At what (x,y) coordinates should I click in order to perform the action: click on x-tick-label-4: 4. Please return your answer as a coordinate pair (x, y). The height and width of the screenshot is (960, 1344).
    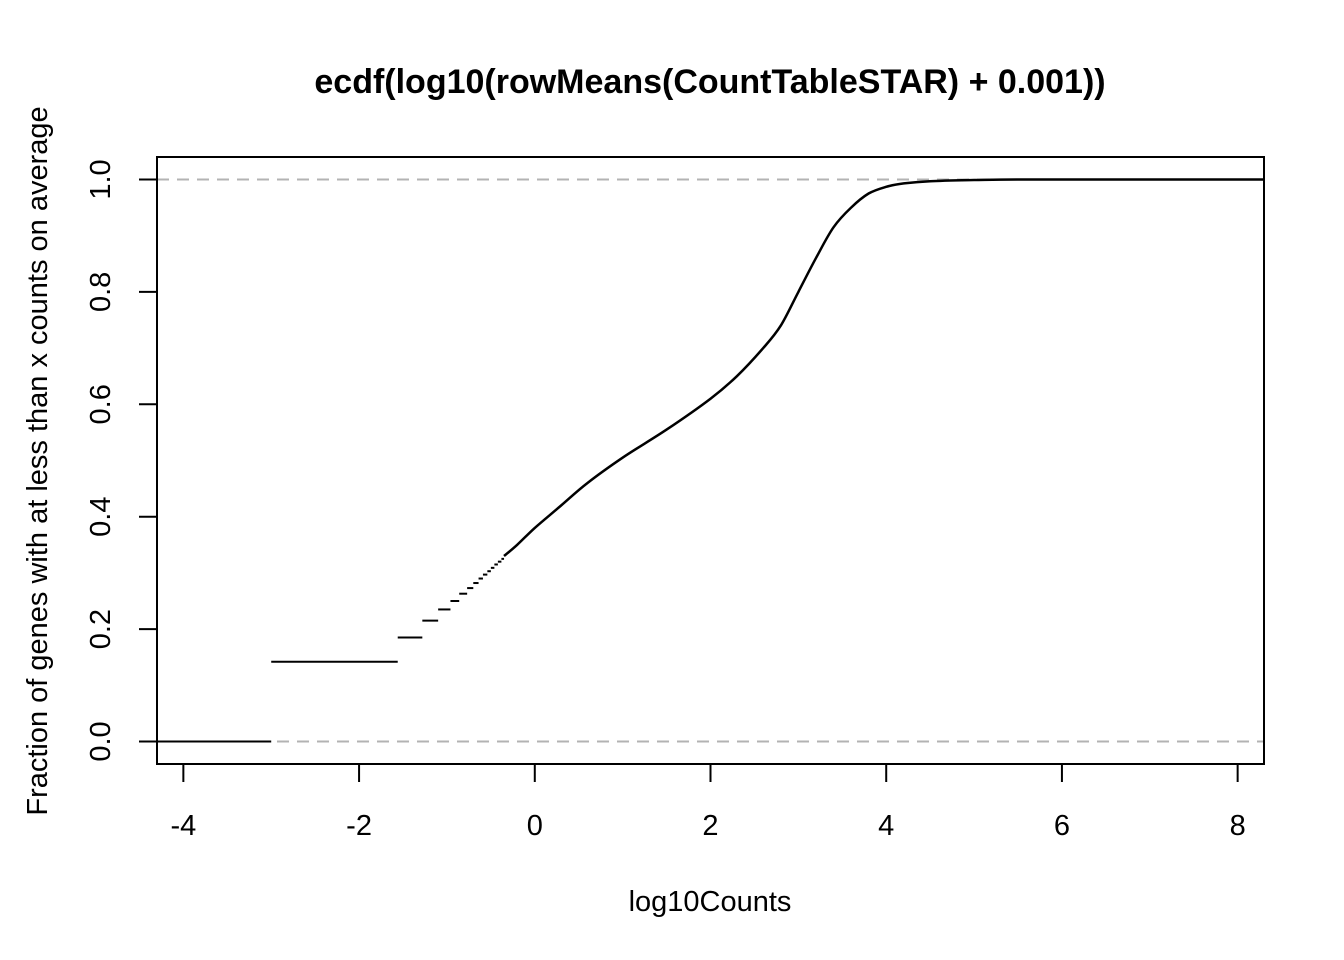
    Looking at the image, I should click on (886, 826).